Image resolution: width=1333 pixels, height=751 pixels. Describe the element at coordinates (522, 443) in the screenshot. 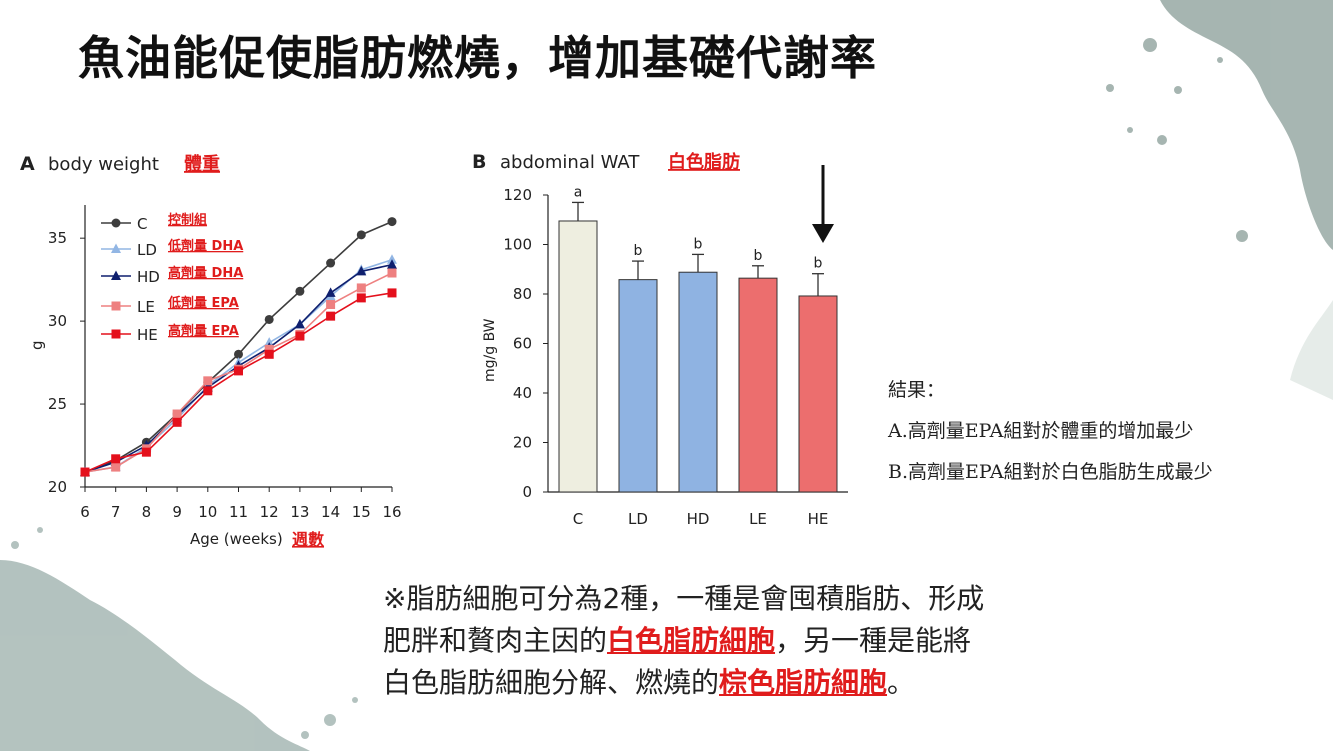

I see `chart-b-y-tick-label: 20` at that location.